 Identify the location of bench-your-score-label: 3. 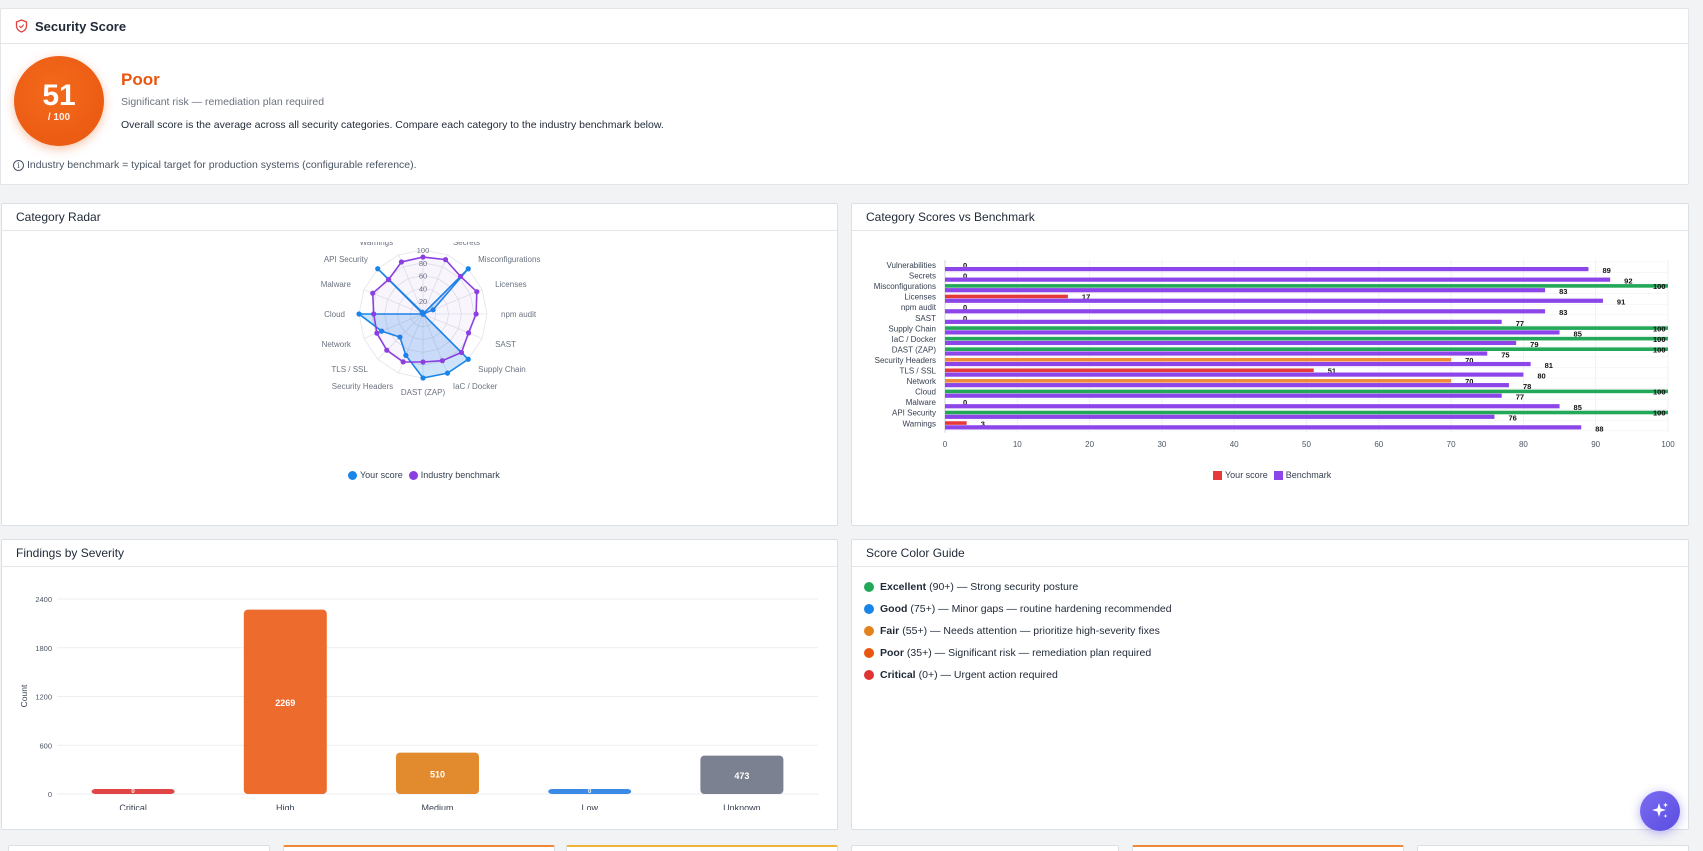
(983, 423).